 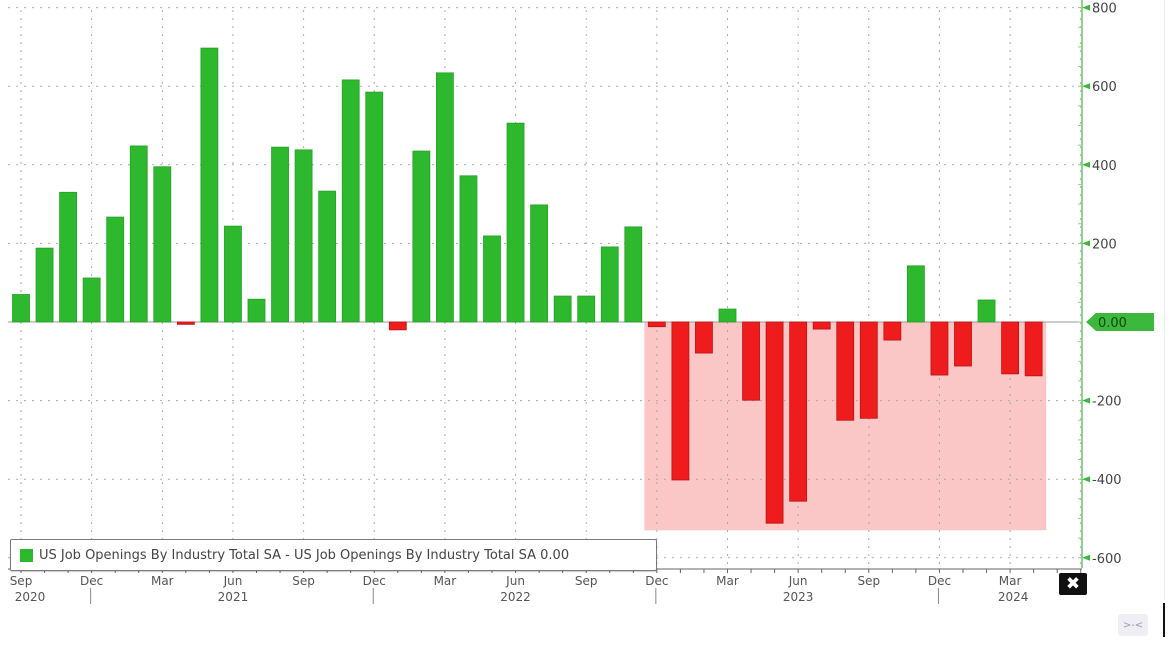 I want to click on y-tick-label: 400, so click(x=1104, y=166).